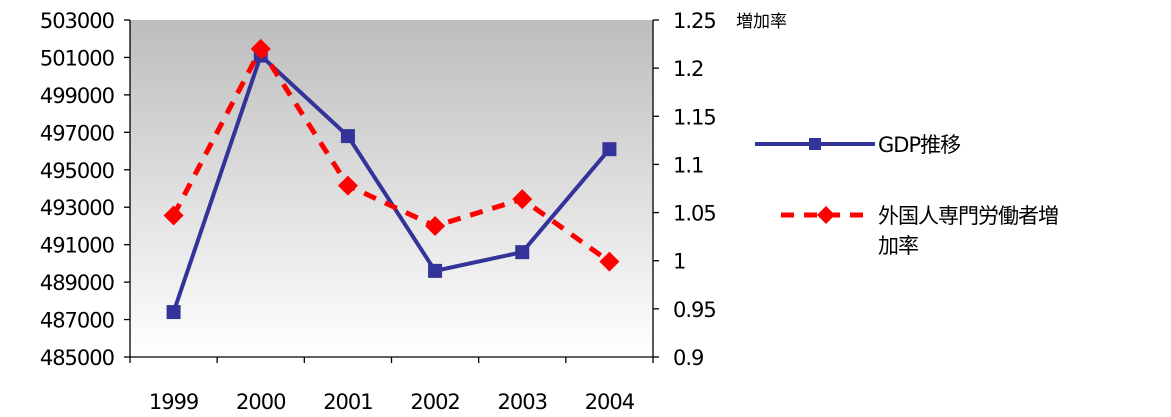  What do you see at coordinates (919, 145) in the screenshot?
I see `legend-label-gdp: GDP推移` at bounding box center [919, 145].